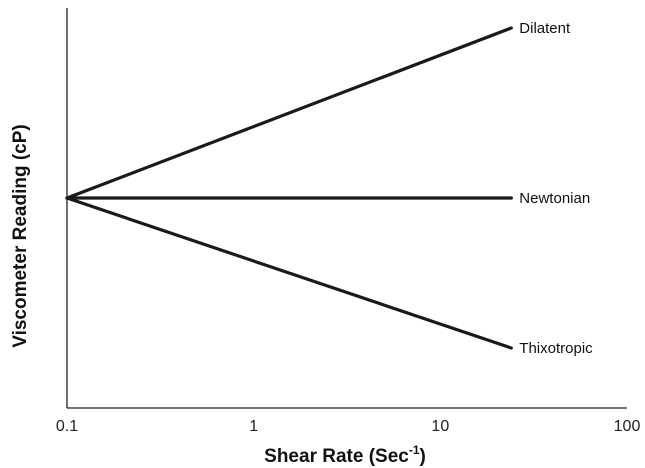 The height and width of the screenshot is (468, 645). I want to click on x-tick-label: 0.1, so click(67, 426).